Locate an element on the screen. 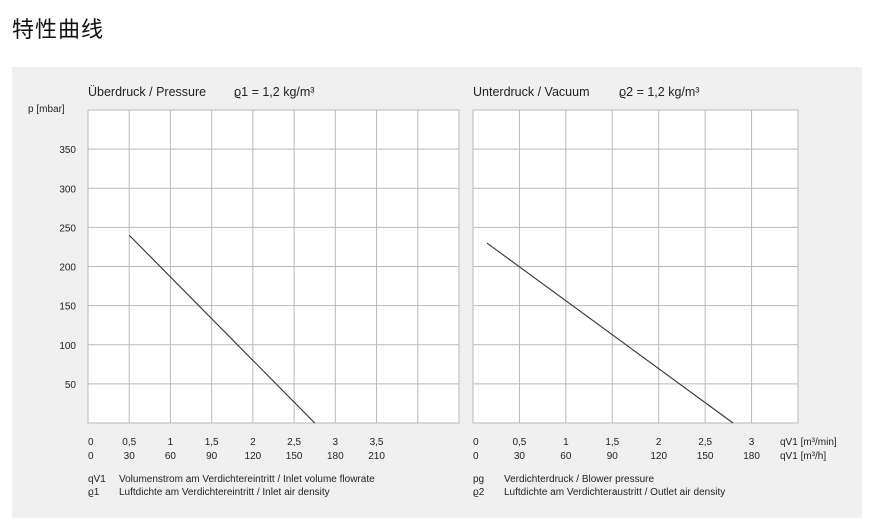 The width and height of the screenshot is (874, 528). pressure-x-tick-h-label: 210 is located at coordinates (376, 456).